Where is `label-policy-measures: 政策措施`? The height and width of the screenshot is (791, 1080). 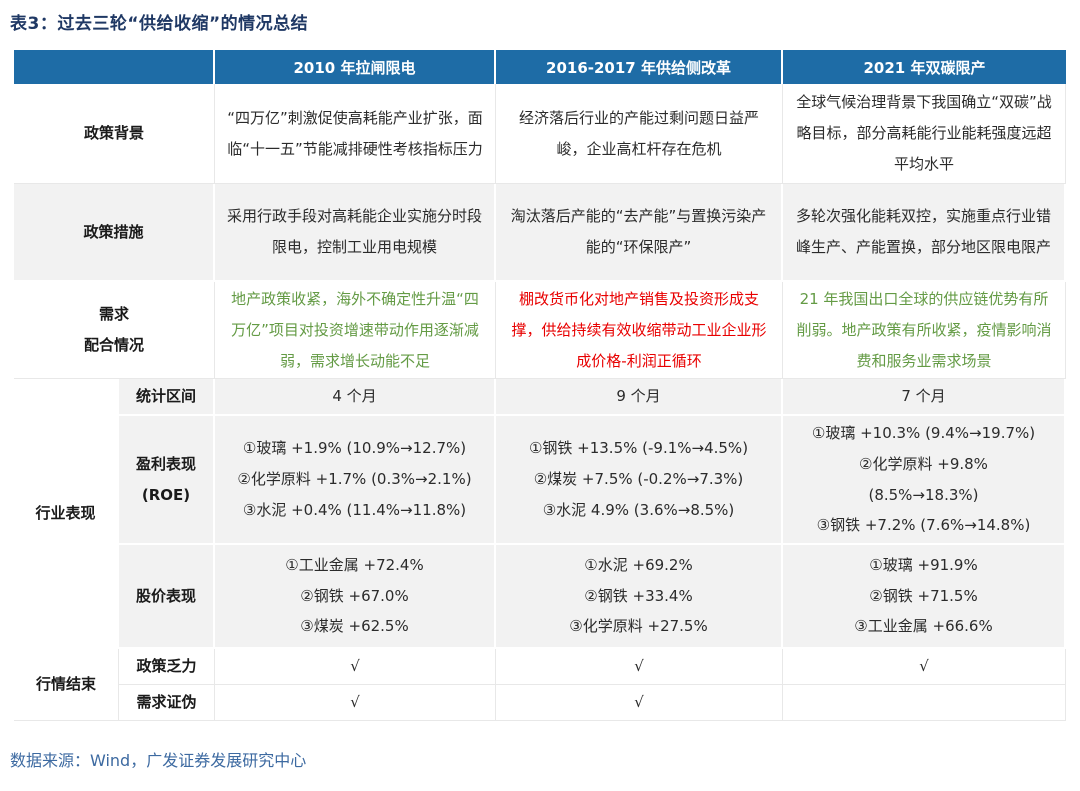 label-policy-measures: 政策措施 is located at coordinates (114, 233).